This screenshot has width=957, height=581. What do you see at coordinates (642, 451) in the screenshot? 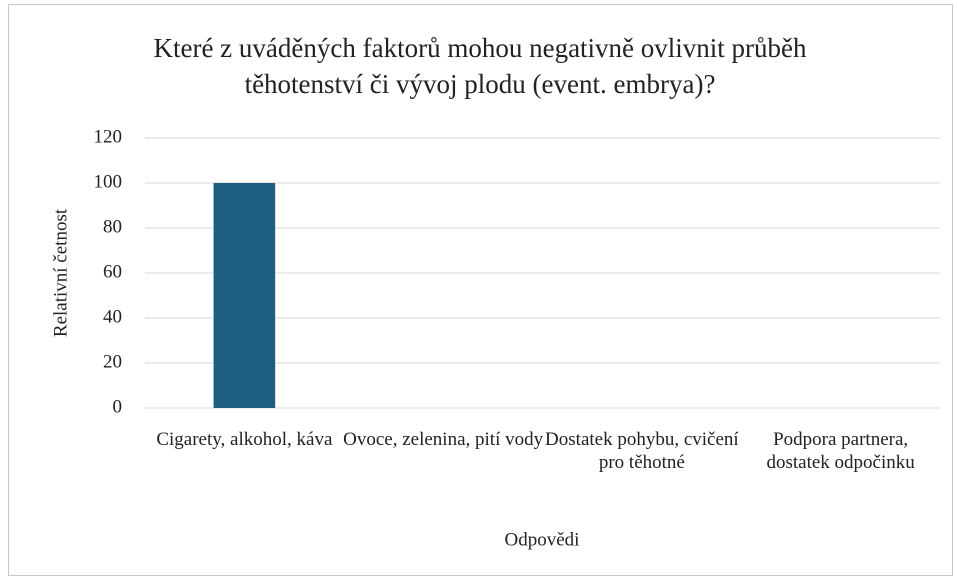
I see `x-tick-label: Dostatek pohybu, cvičení pro těhotné` at bounding box center [642, 451].